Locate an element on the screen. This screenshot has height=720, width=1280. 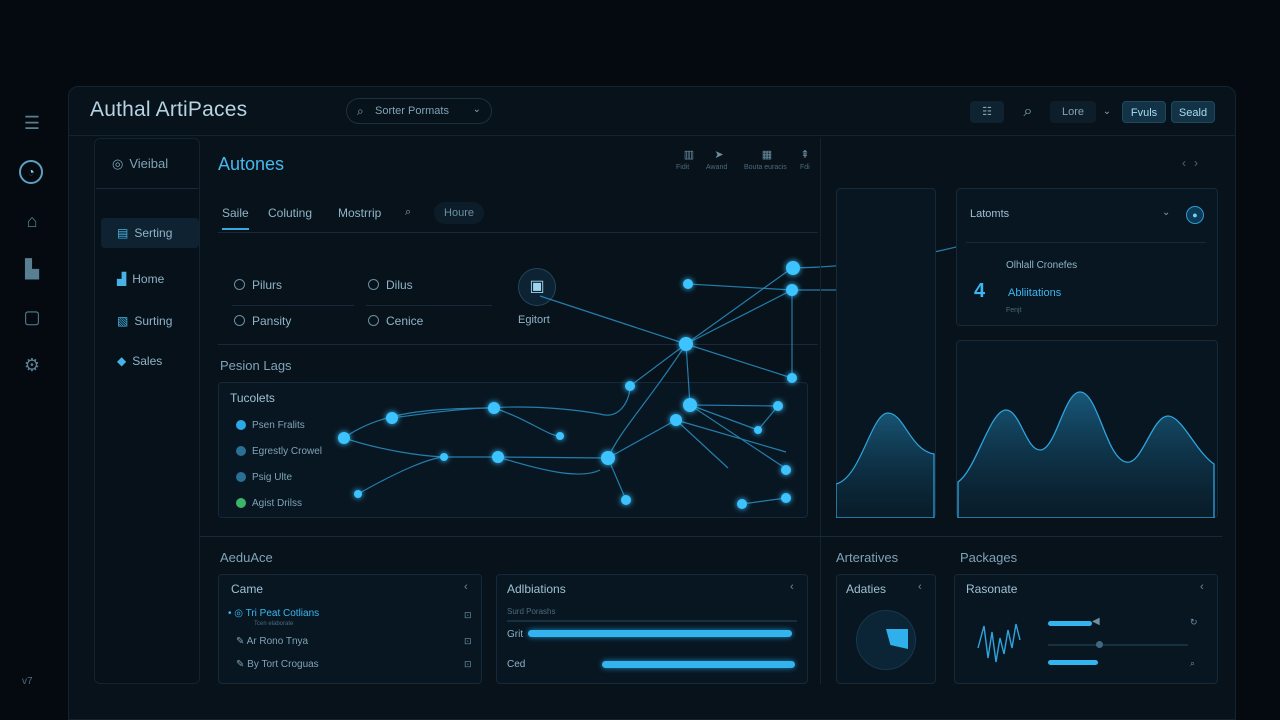
section-arteratives: Arteratives is located at coordinates (867, 557).